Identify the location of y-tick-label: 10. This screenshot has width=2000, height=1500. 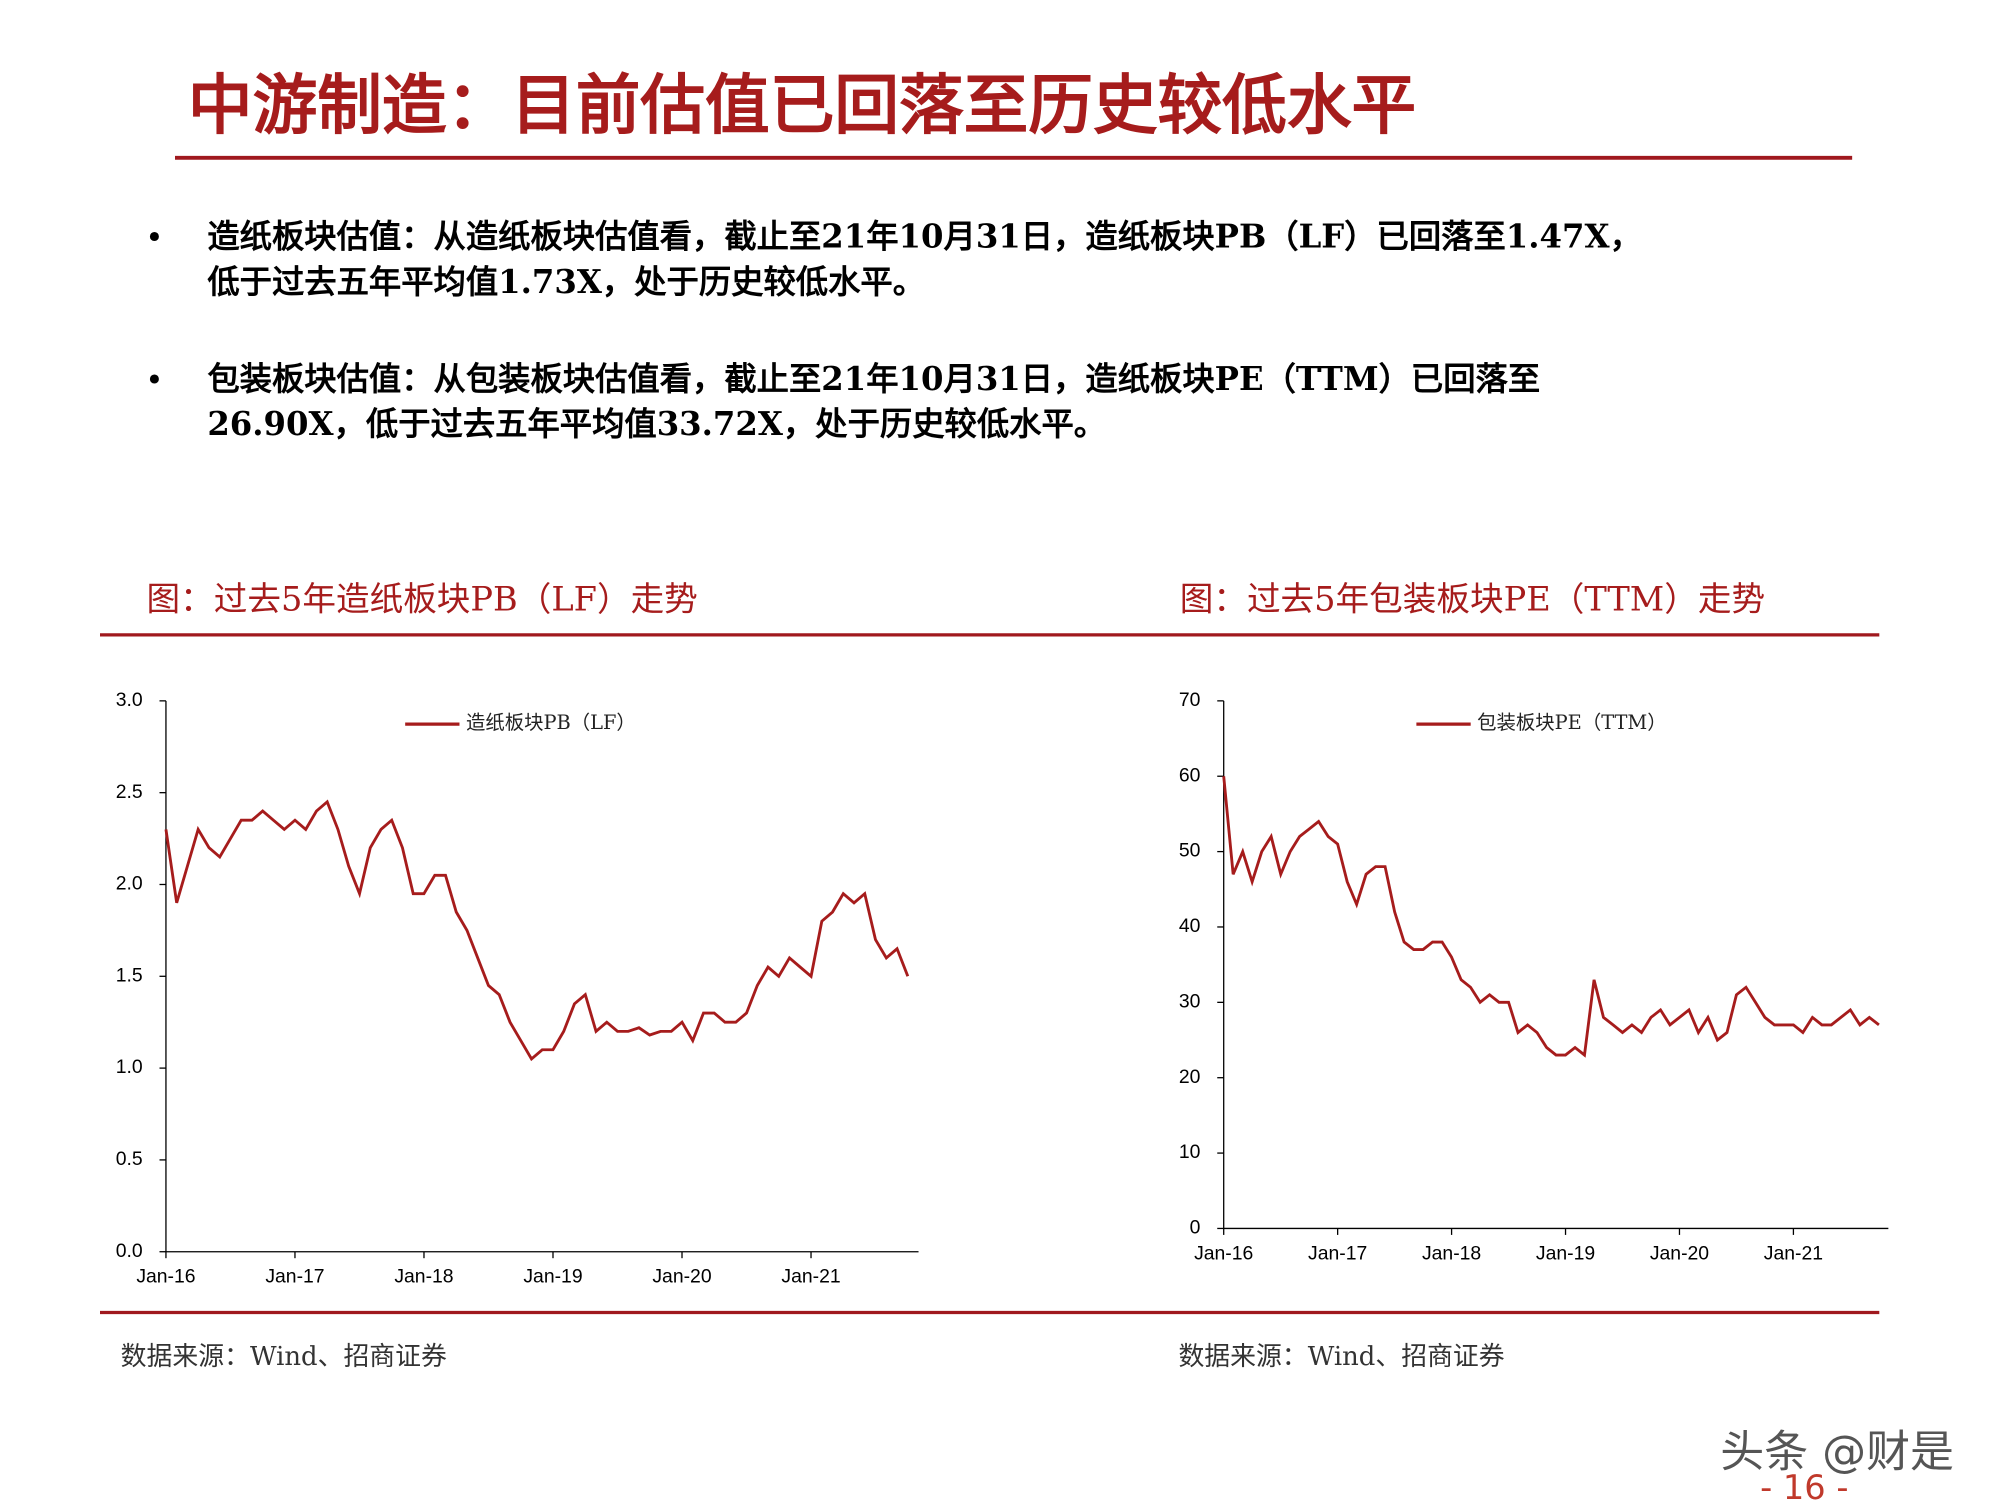
(1190, 1152).